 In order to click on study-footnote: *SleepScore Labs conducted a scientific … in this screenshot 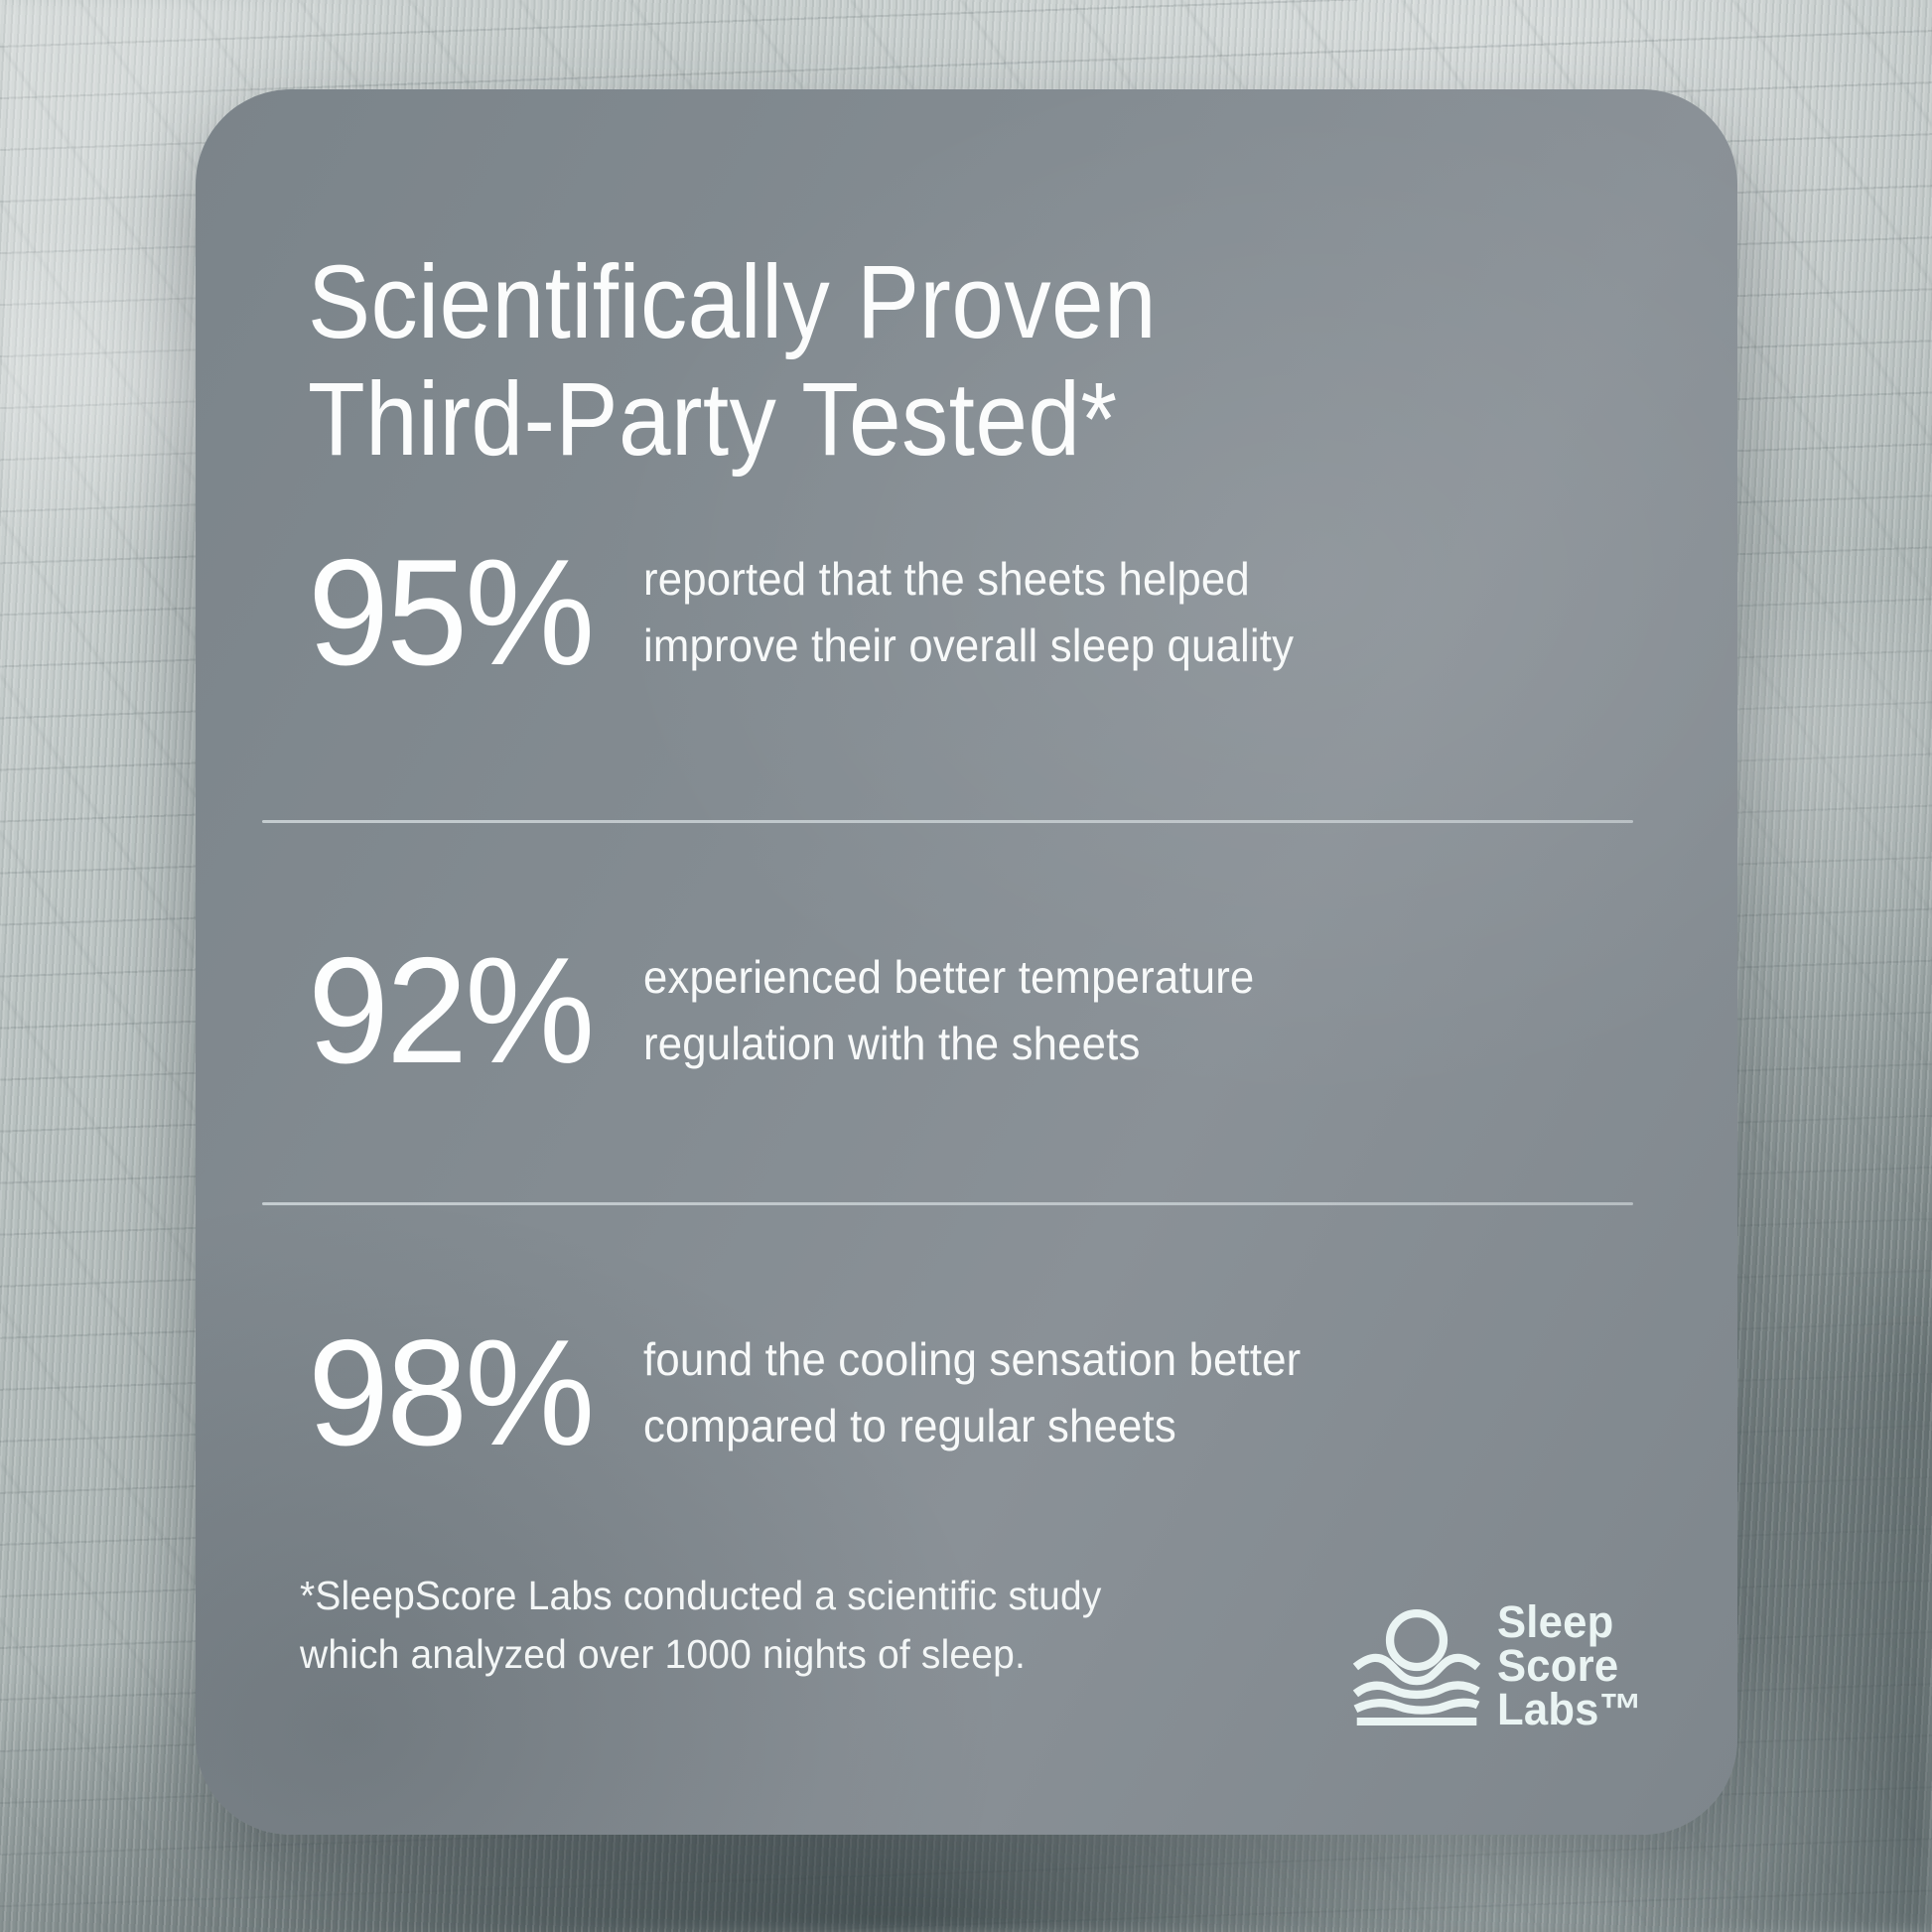, I will do `click(701, 1626)`.